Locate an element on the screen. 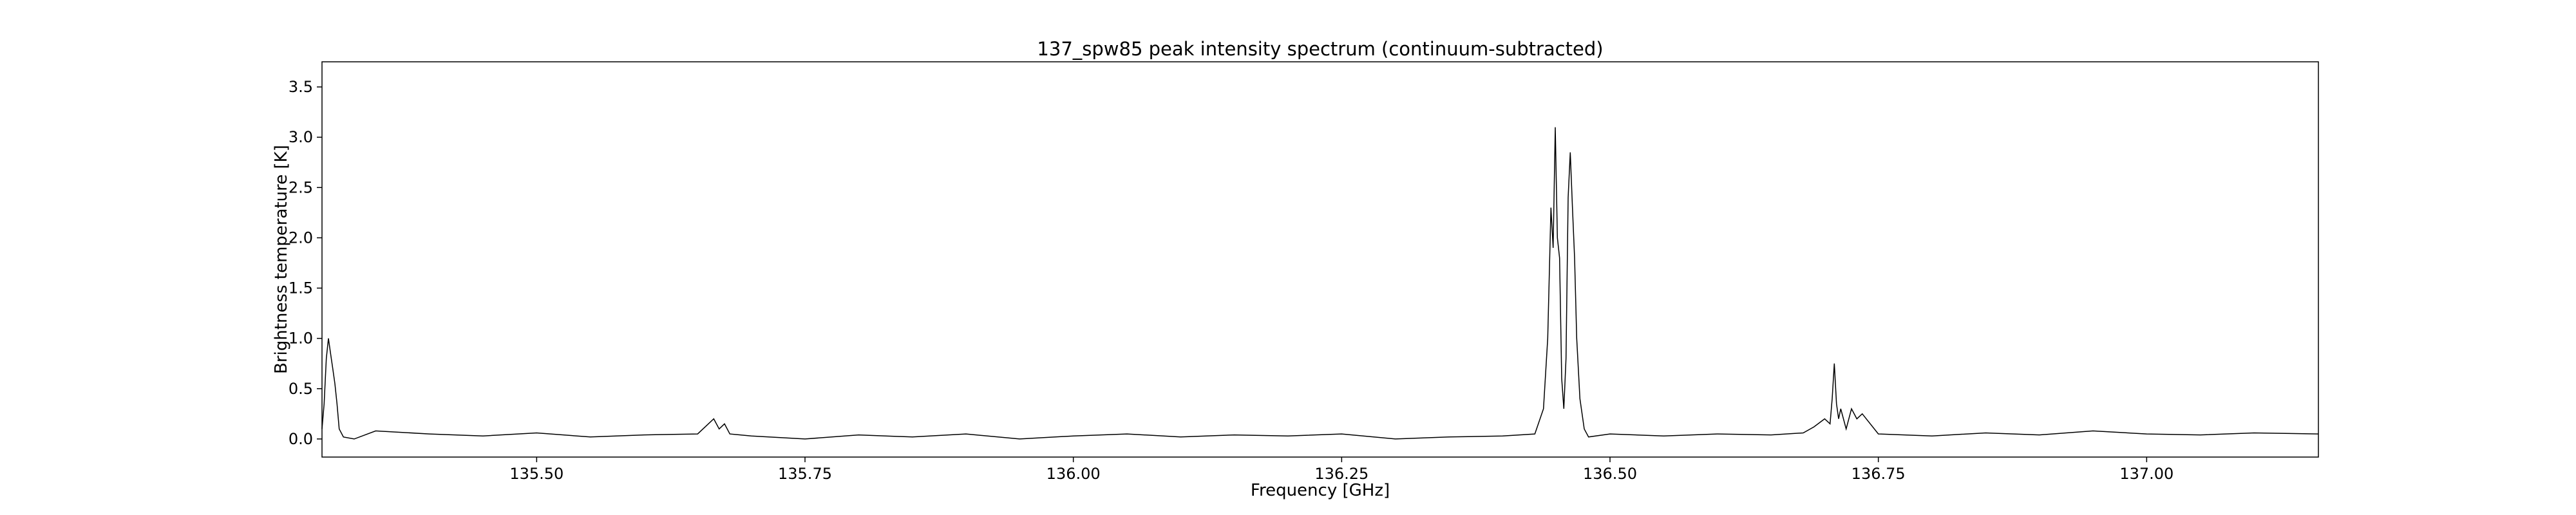 Image resolution: width=2576 pixels, height=515 pixels. y-tick-label: 1.5 is located at coordinates (301, 288).